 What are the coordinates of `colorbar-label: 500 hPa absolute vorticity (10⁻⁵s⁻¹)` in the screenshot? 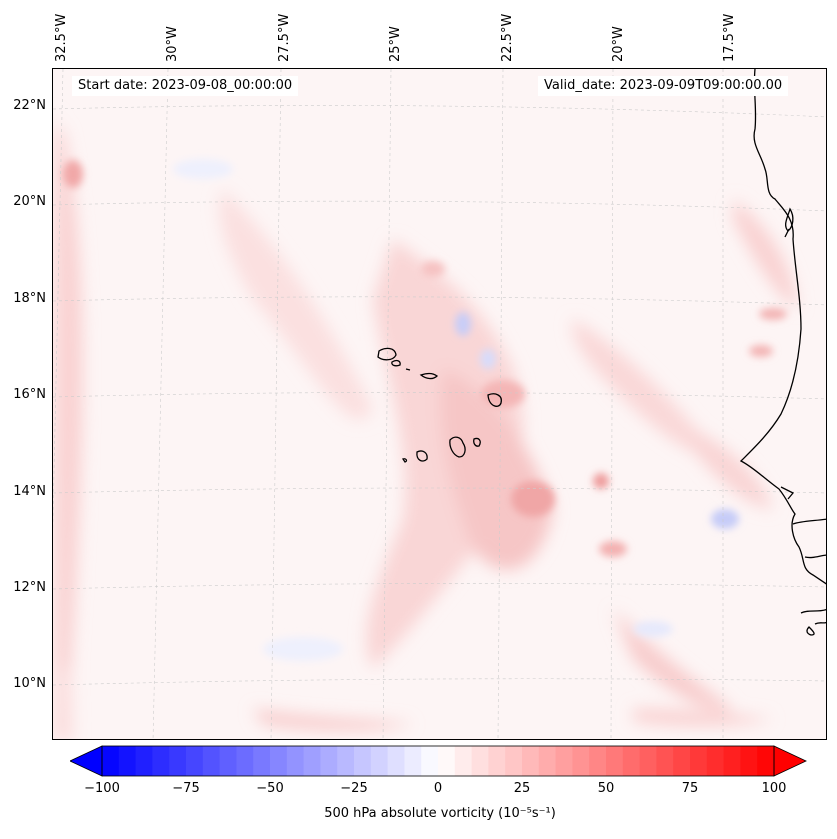 It's located at (418, 813).